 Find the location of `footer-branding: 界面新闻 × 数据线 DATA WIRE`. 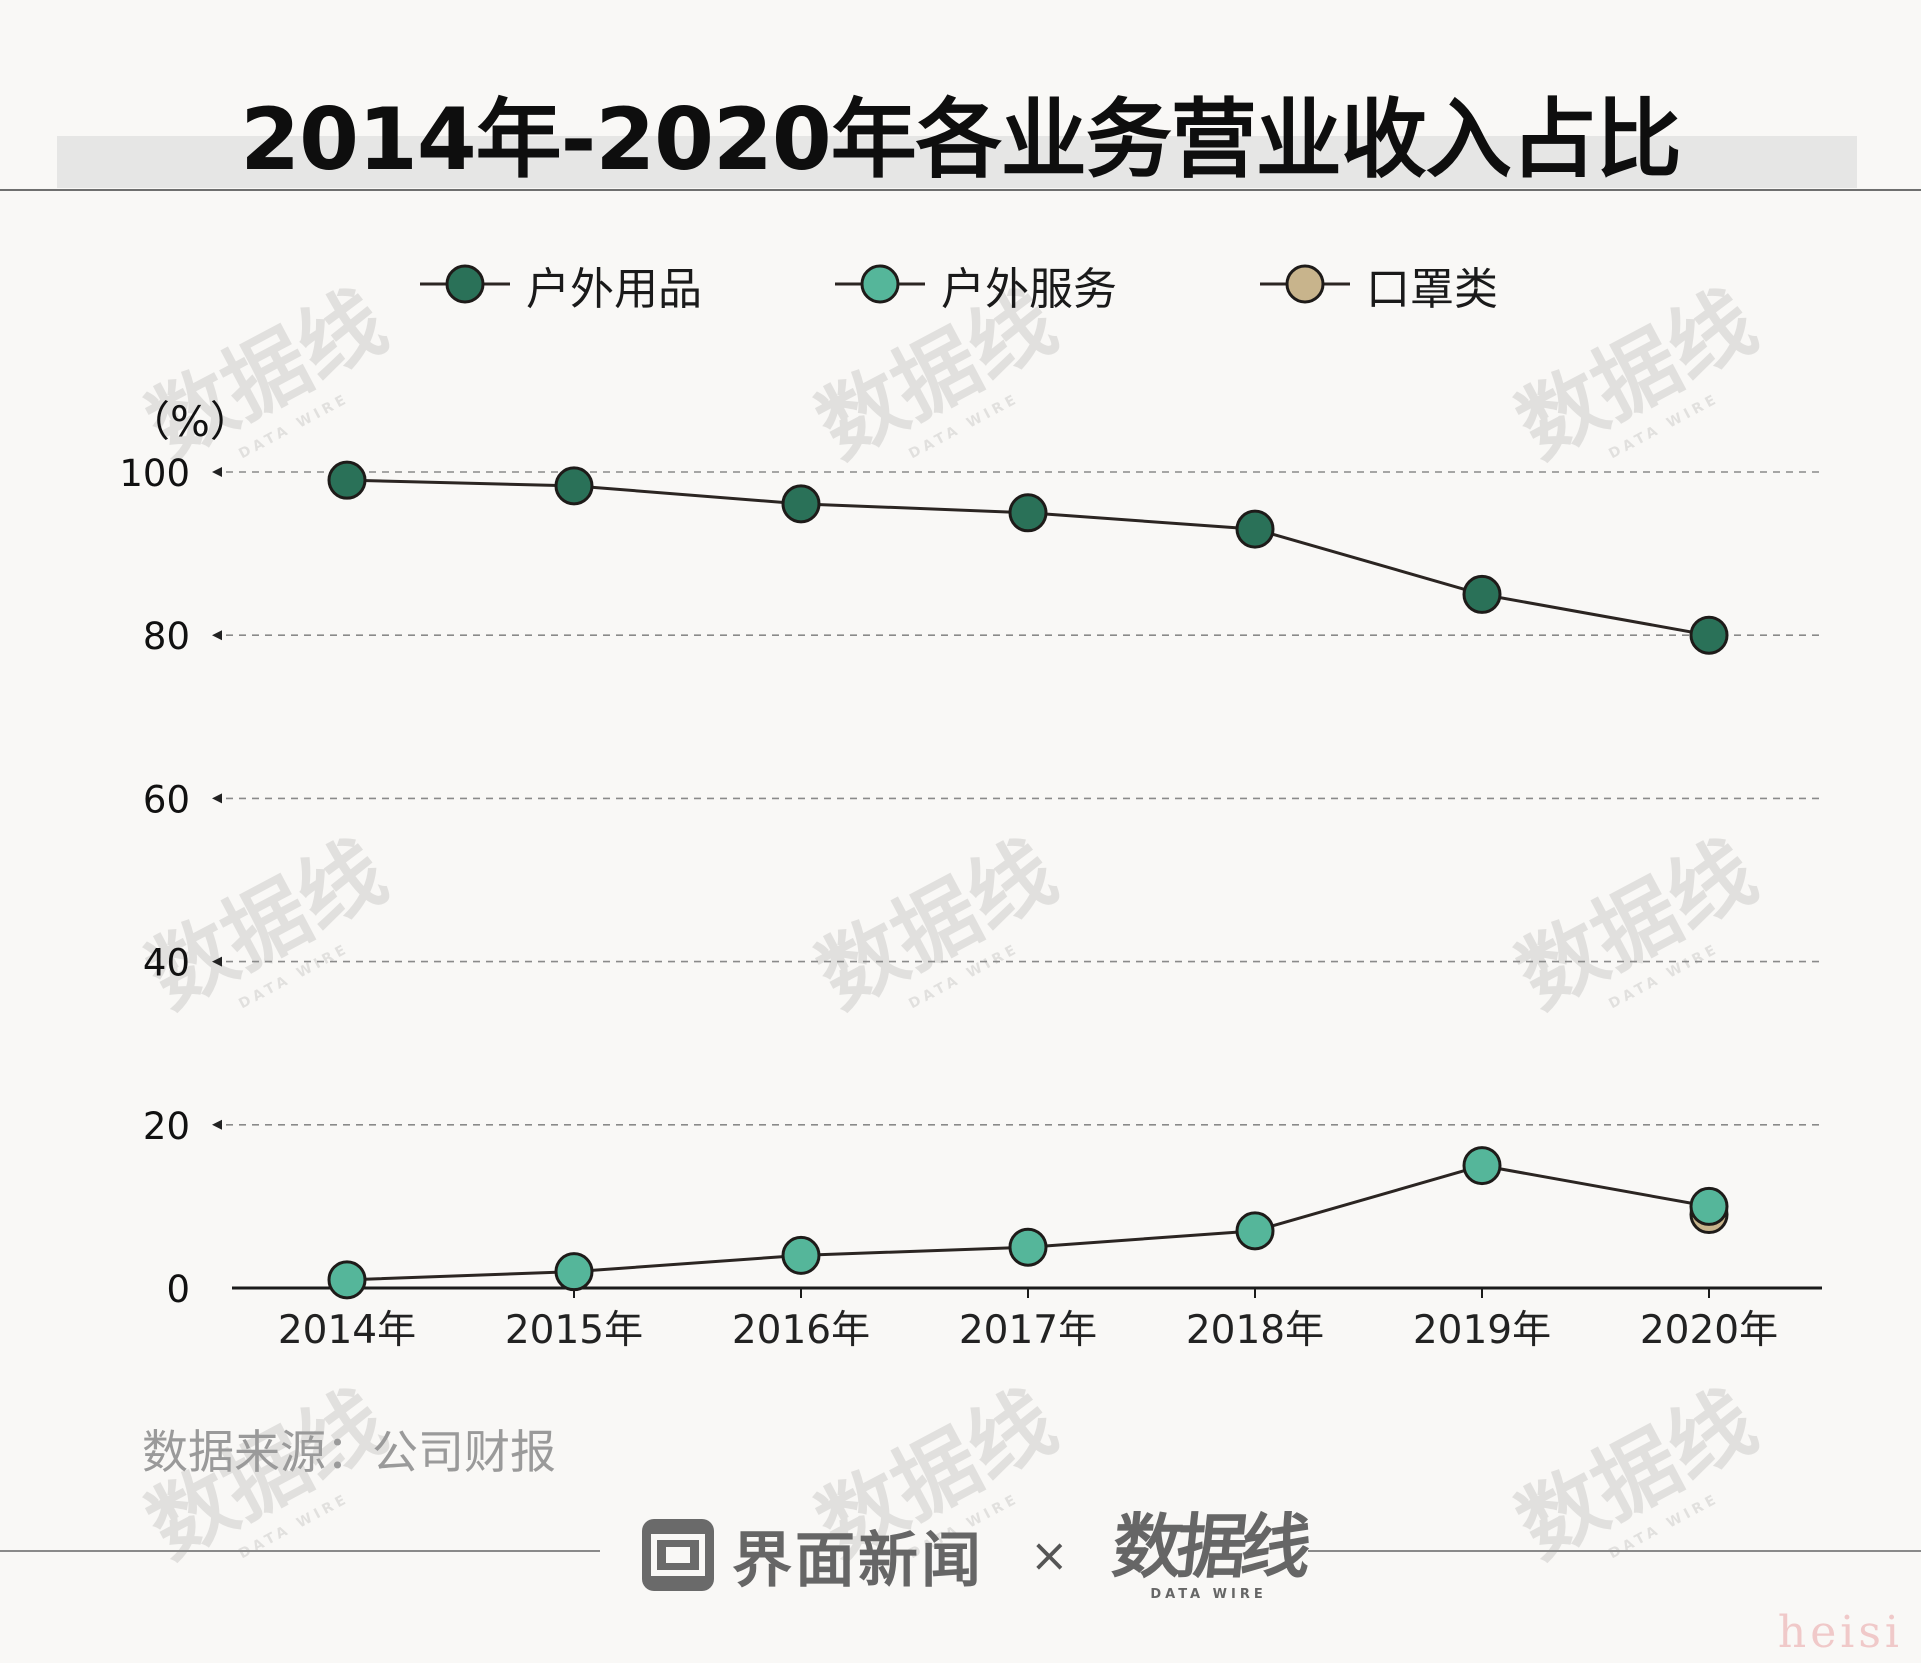

footer-branding: 界面新闻 × 数据线 DATA WIRE is located at coordinates (974, 1555).